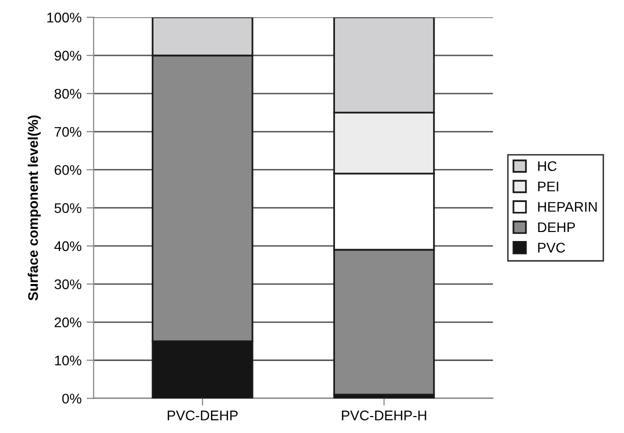 This screenshot has height=433, width=624. Describe the element at coordinates (68, 55) in the screenshot. I see `y-tick-label: 90%` at that location.